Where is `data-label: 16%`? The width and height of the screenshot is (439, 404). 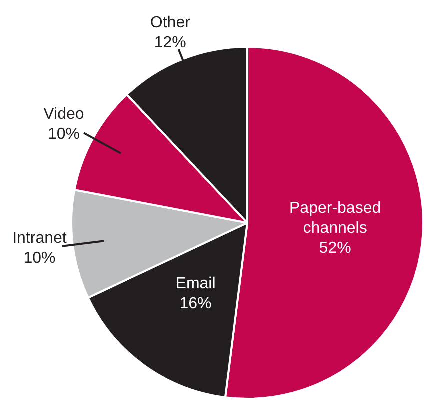
data-label: 16% is located at coordinates (196, 304).